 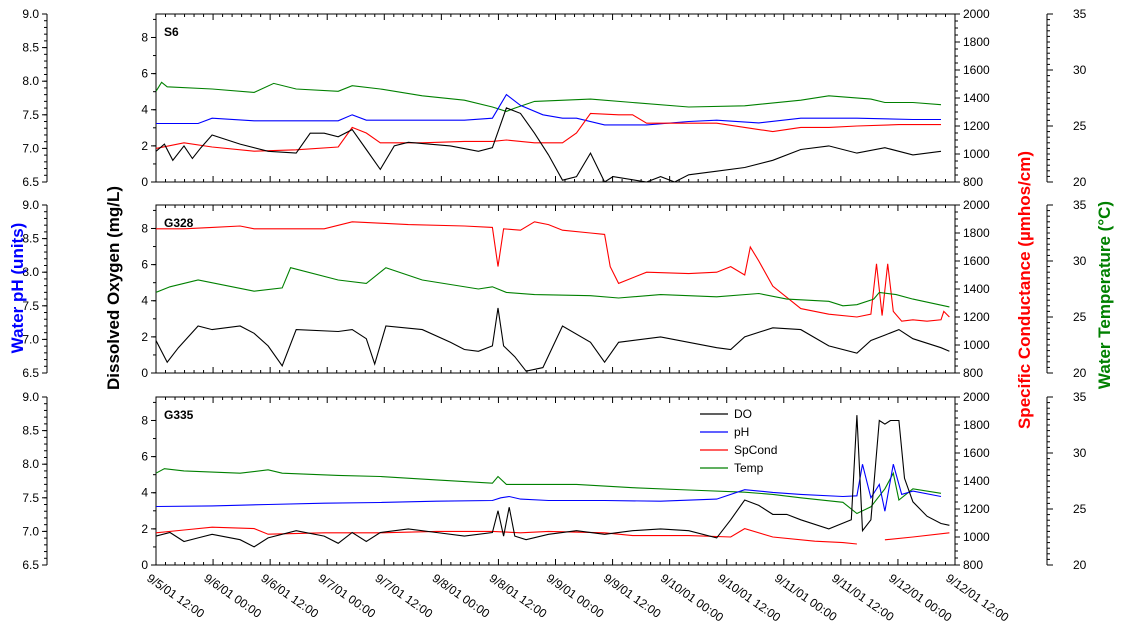 What do you see at coordinates (977, 598) in the screenshot?
I see `x-tick-label: 9/12/01 12:00` at bounding box center [977, 598].